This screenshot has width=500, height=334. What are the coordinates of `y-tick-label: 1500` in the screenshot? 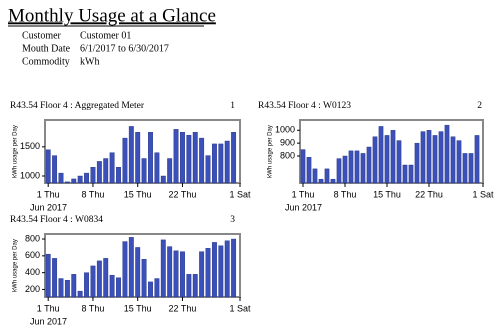 It's located at (30, 146).